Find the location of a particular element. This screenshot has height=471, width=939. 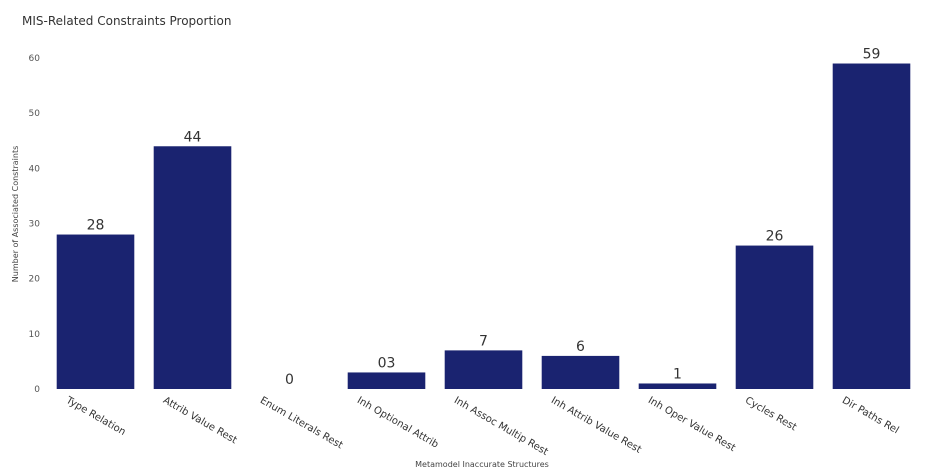

data-label: 6 is located at coordinates (580, 347).